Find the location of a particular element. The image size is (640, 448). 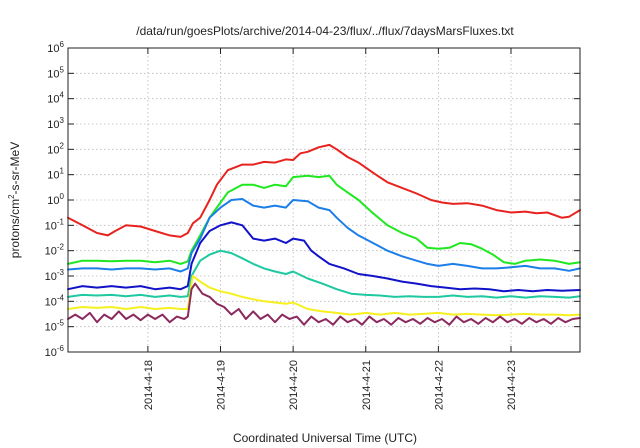

y-tick-label: 10⁶ is located at coordinates (55, 47).